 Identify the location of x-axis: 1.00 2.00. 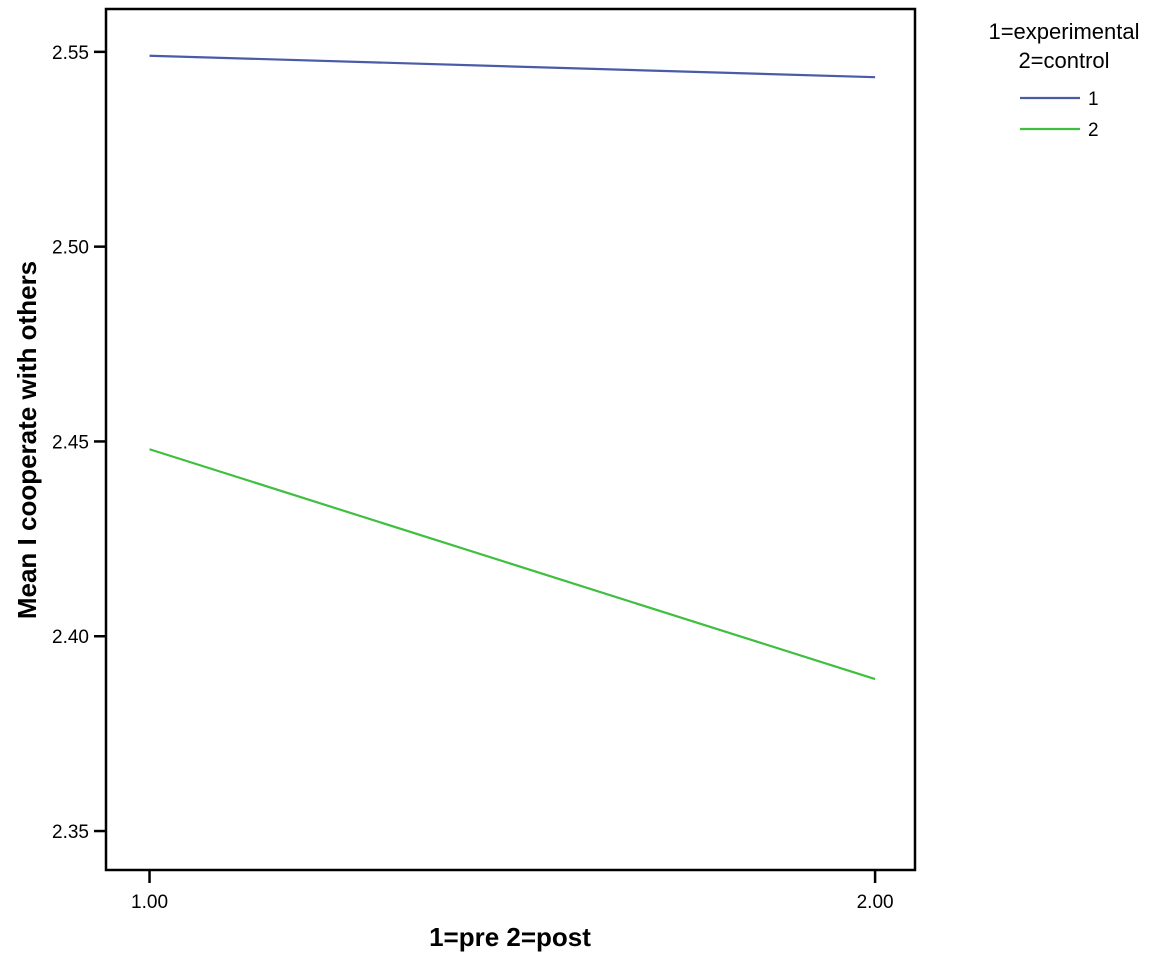
(512, 891).